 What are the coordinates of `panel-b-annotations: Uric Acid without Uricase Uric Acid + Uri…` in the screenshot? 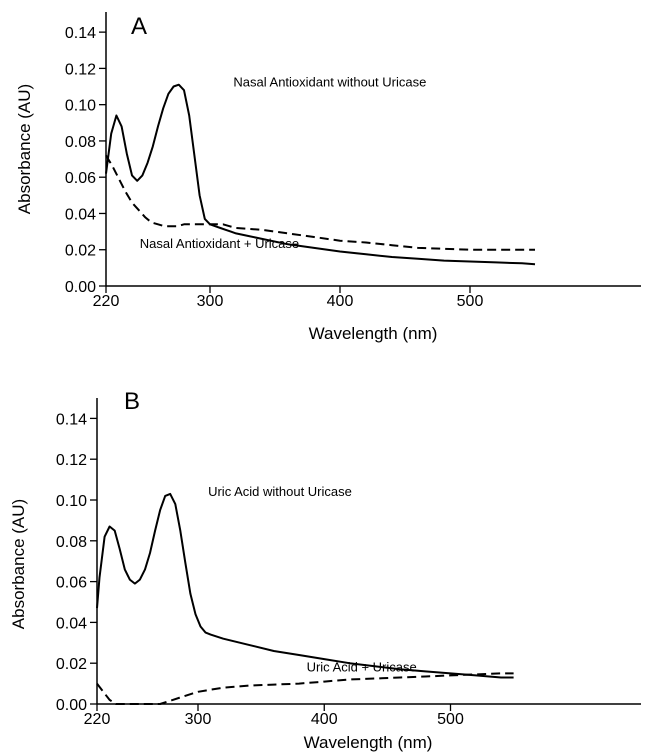 It's located at (312, 579).